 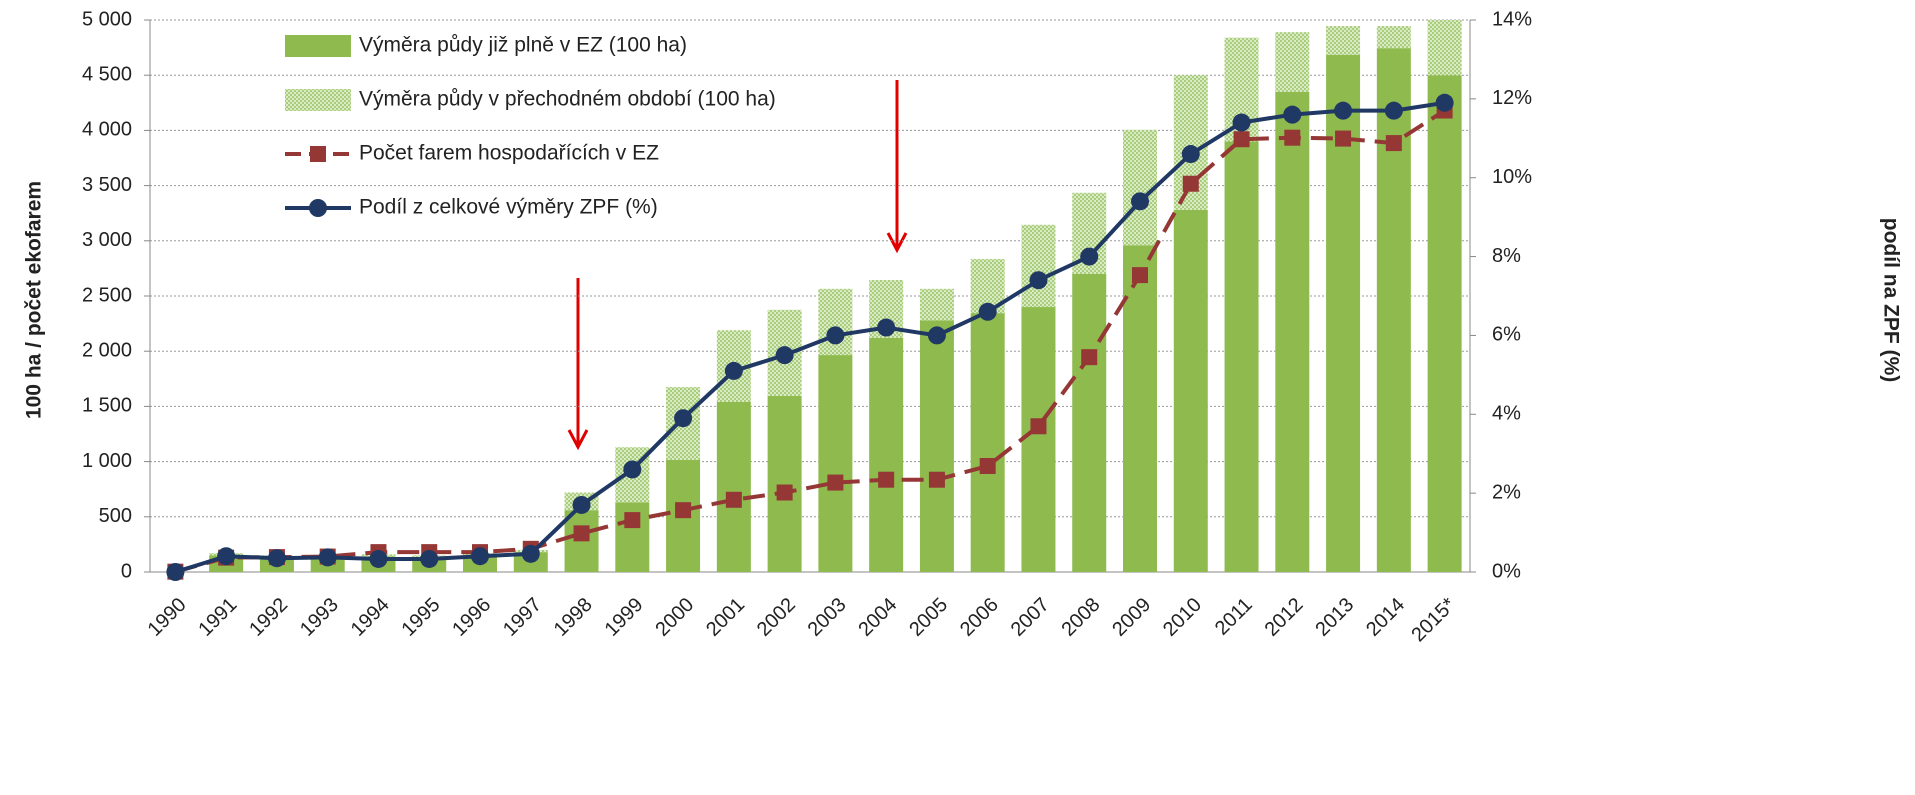 I want to click on y-axis-label: 100 ha / počet ekofarem, so click(x=34, y=300).